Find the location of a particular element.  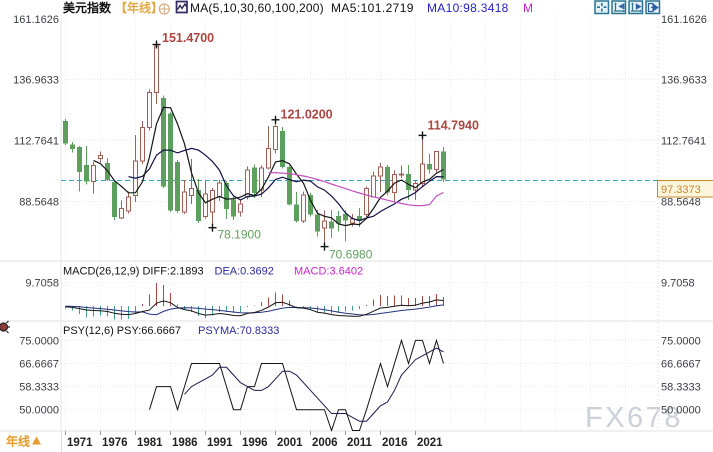

svg-text: 2021 is located at coordinates (430, 443).